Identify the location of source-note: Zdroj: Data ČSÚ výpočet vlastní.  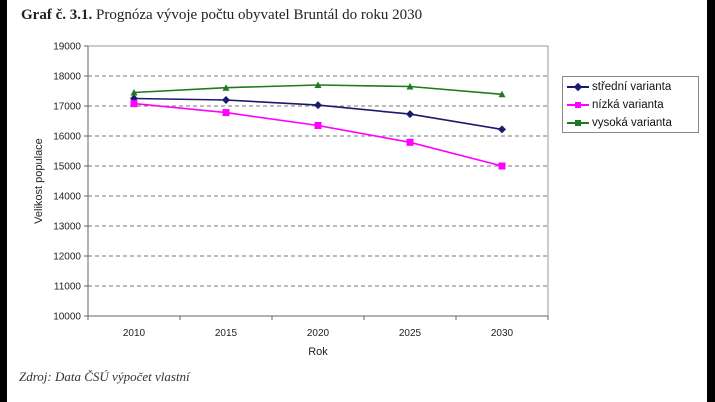
(104, 376).